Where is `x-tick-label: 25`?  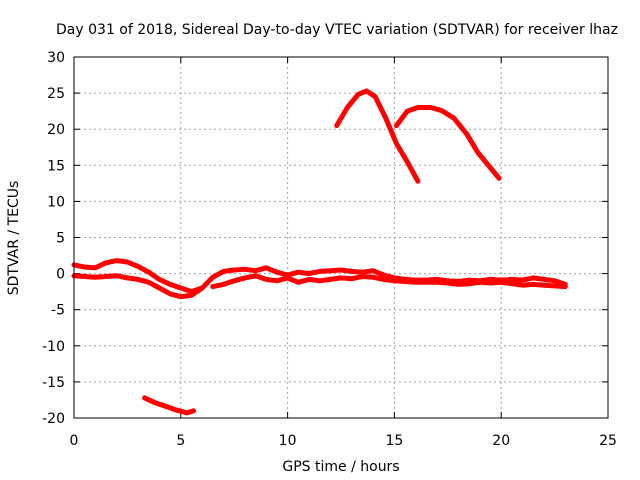 x-tick-label: 25 is located at coordinates (608, 441).